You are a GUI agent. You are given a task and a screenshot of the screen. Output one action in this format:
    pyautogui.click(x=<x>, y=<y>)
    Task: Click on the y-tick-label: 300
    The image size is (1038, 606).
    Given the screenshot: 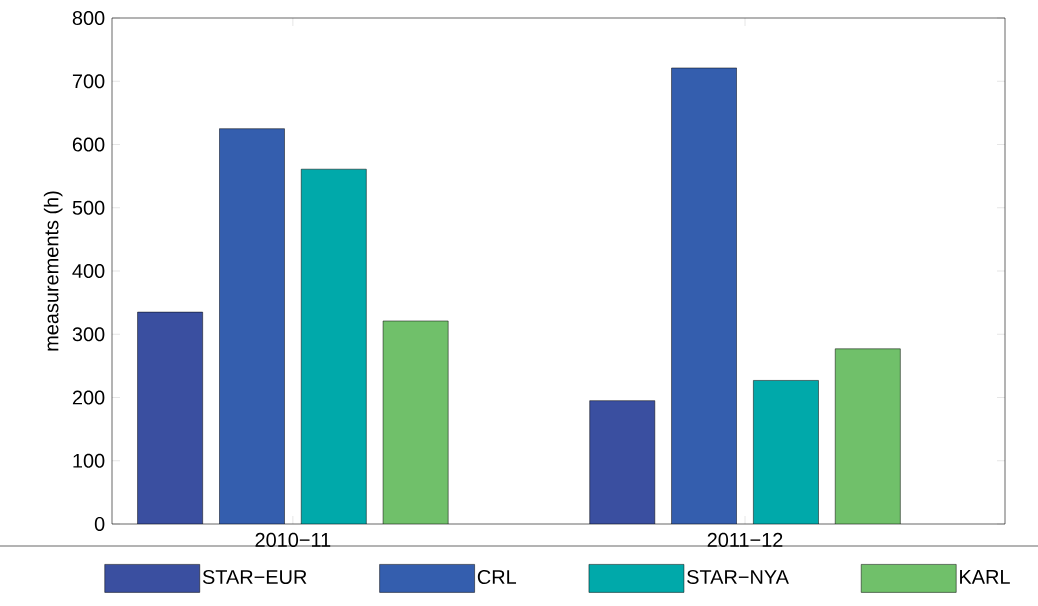 What is the action you would take?
    pyautogui.click(x=88, y=334)
    